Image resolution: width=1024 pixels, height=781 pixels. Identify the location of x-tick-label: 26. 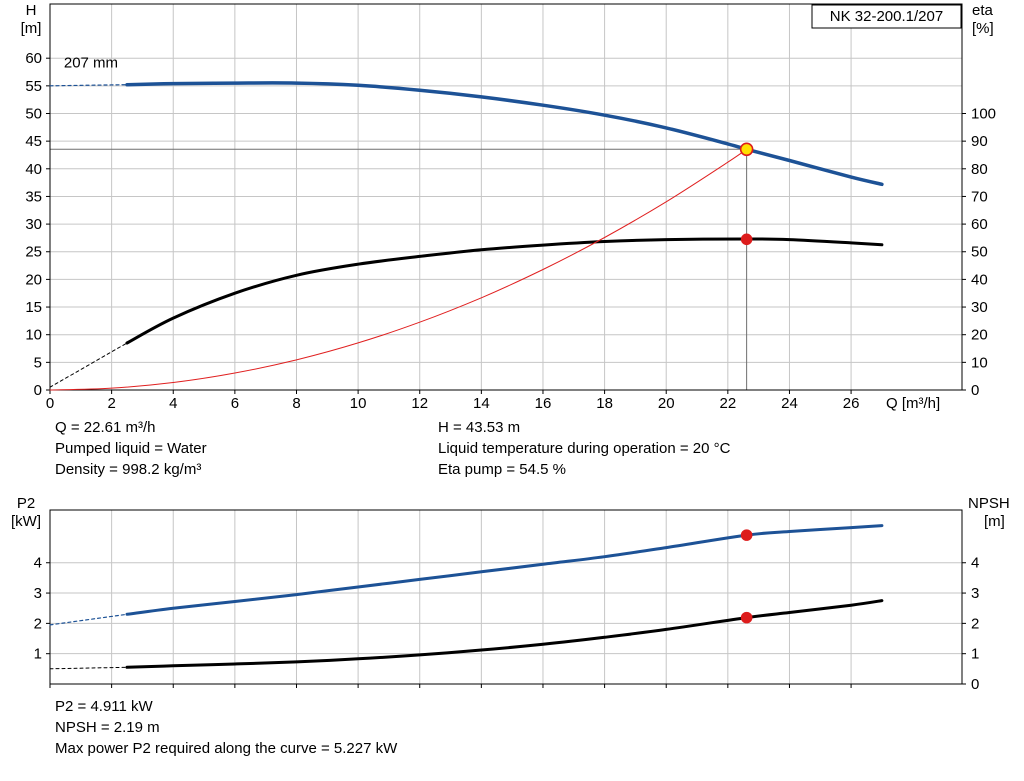
(851, 403).